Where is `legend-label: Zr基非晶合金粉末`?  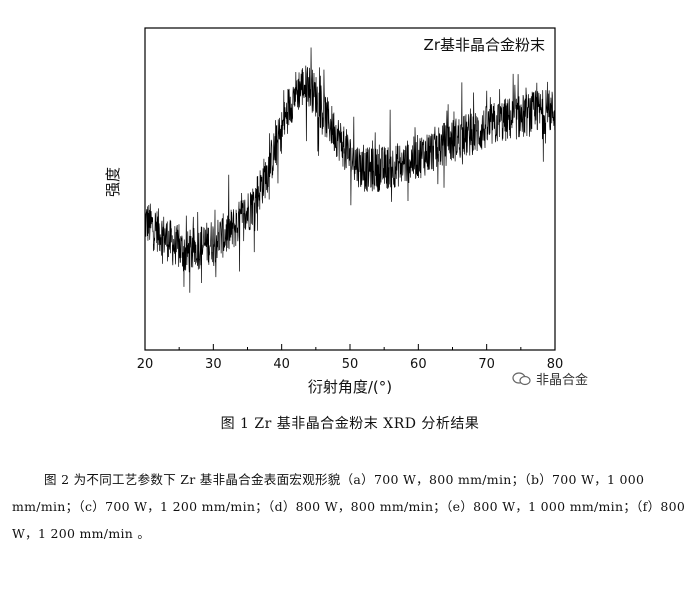 legend-label: Zr基非晶合金粉末 is located at coordinates (484, 45).